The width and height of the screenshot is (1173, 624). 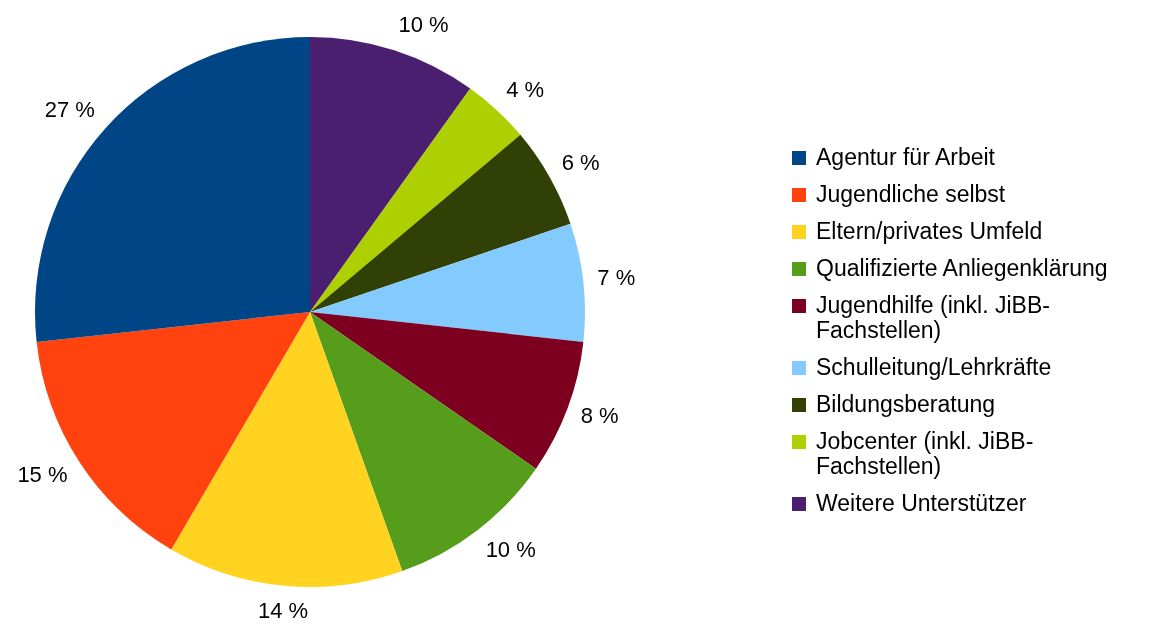 I want to click on data-label: 14 %, so click(x=283, y=610).